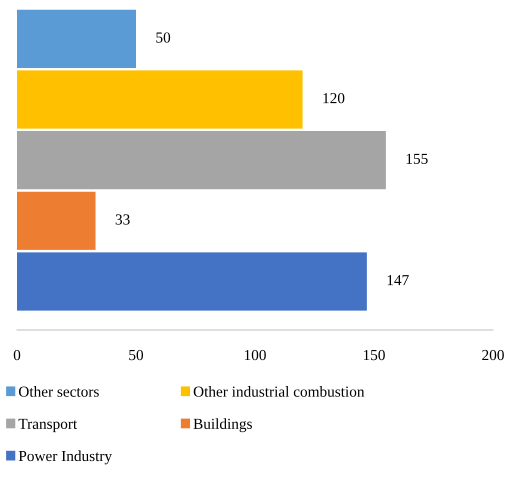  I want to click on data-label: 120, so click(333, 98).